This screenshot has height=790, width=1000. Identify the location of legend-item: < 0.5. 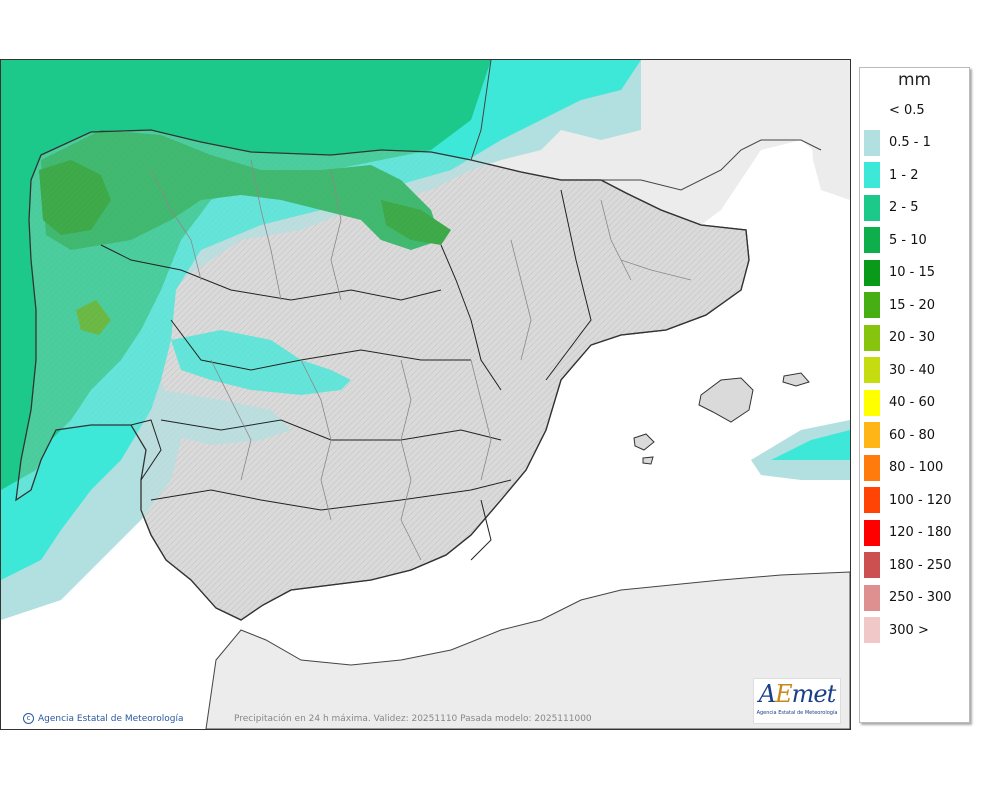
(894, 110).